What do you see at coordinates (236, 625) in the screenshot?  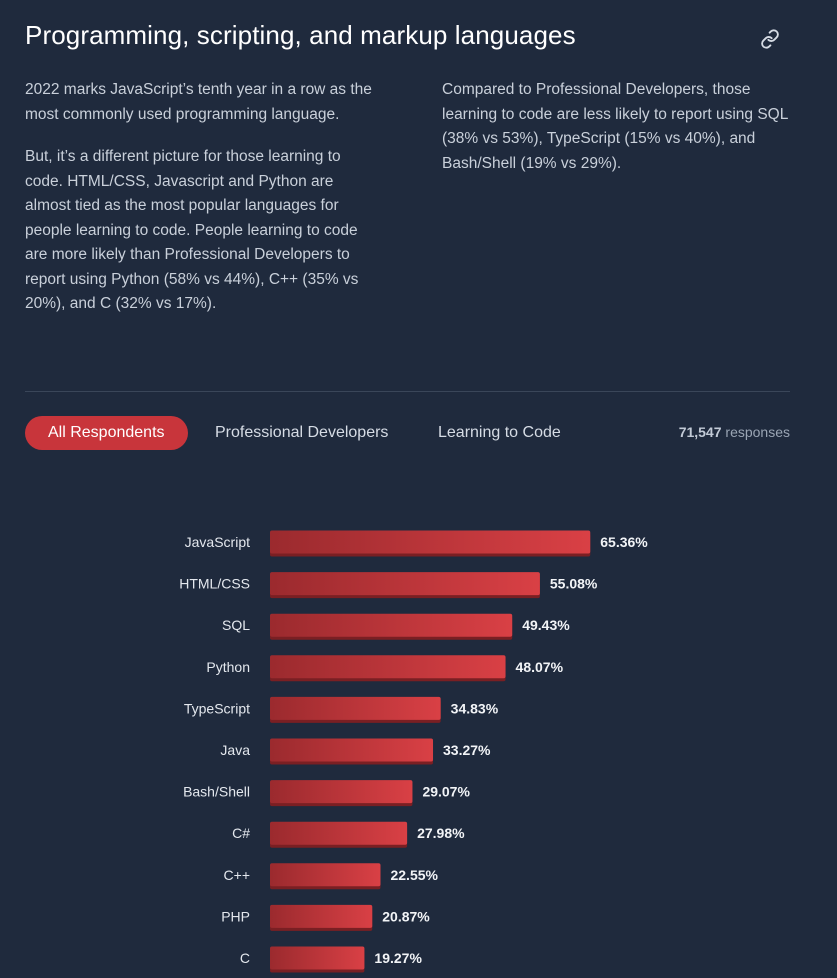 I see `bar-category-label: SQL` at bounding box center [236, 625].